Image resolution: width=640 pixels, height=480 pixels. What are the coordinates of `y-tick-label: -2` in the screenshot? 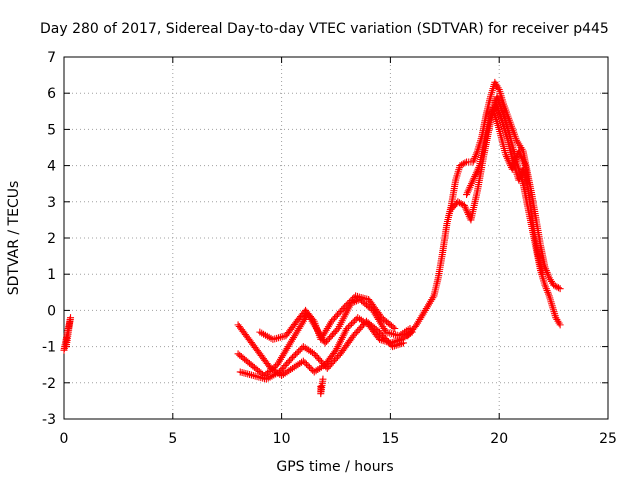 It's located at (49, 384).